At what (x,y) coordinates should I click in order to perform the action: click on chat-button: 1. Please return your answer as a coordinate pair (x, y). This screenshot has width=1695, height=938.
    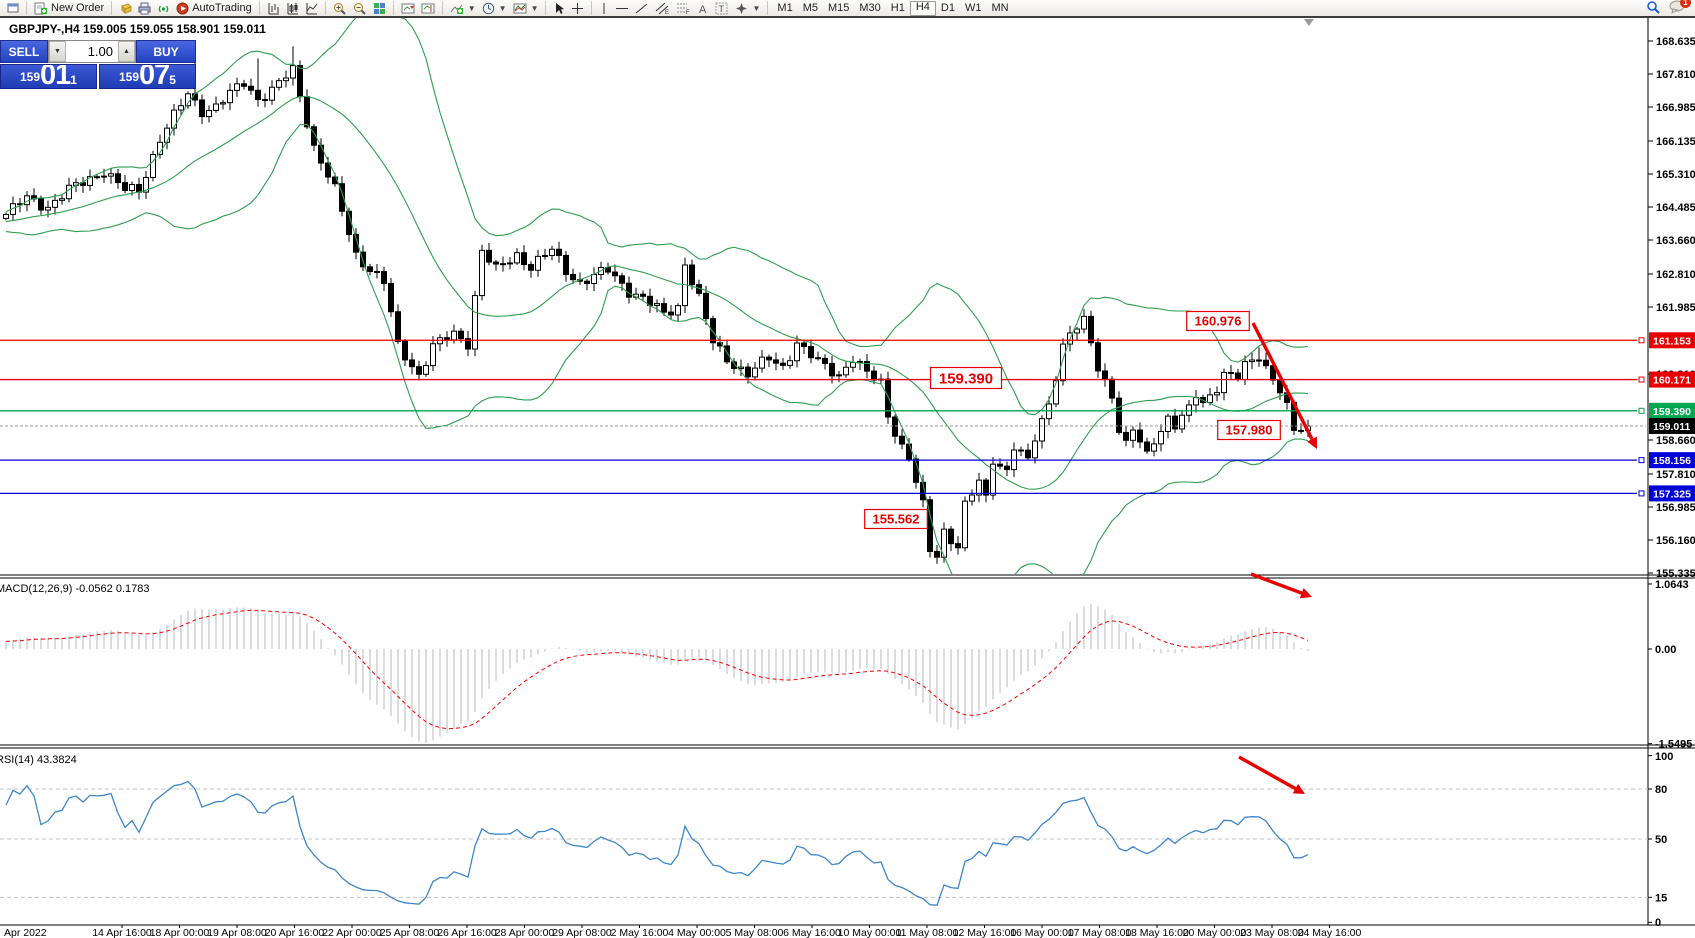
    Looking at the image, I should click on (1680, 8).